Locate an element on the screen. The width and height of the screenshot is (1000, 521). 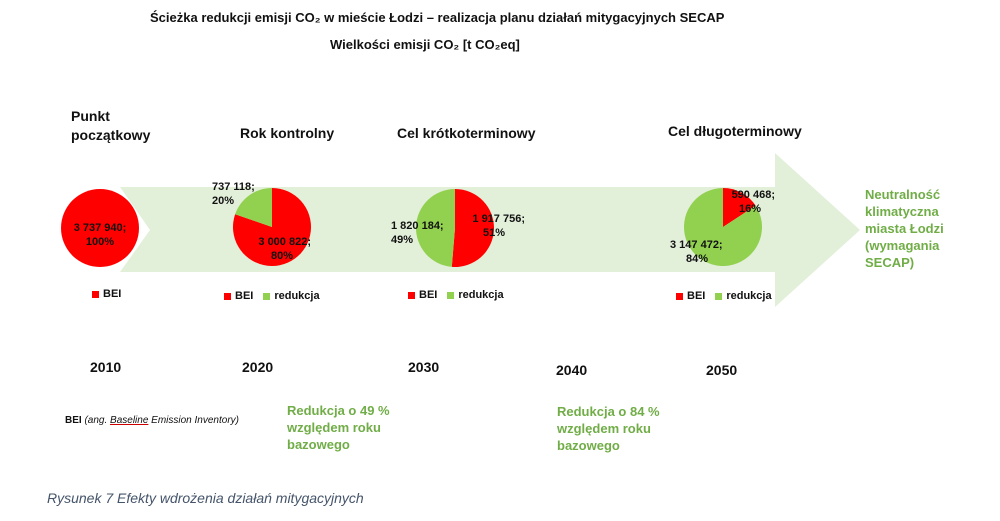
year-2040: 2040 is located at coordinates (572, 370).